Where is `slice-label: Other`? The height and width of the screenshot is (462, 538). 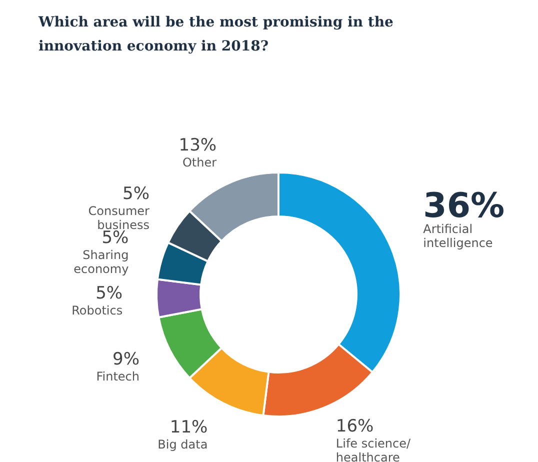
slice-label: Other is located at coordinates (199, 162).